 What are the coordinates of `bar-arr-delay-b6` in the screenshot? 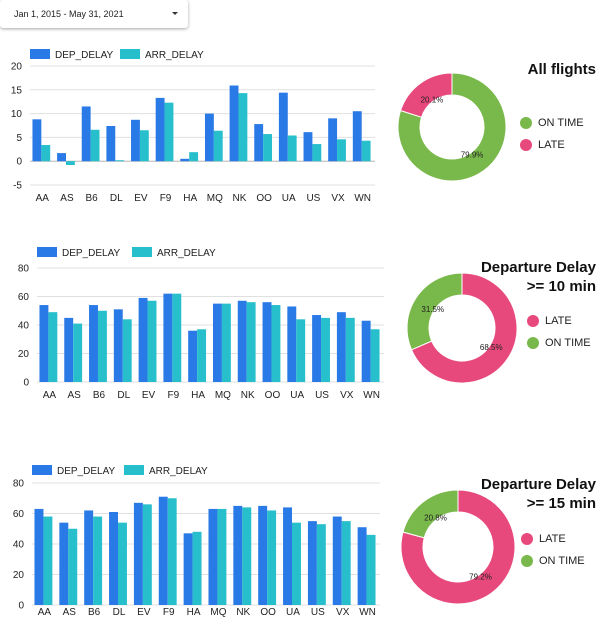 It's located at (102, 346).